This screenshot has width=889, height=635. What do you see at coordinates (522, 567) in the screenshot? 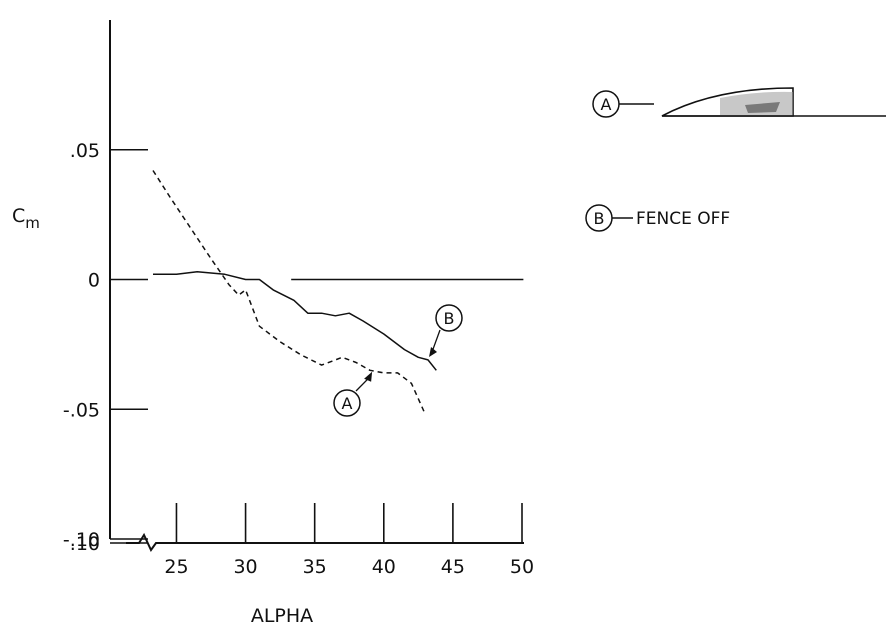
I see `x-tick-label: 50` at bounding box center [522, 567].